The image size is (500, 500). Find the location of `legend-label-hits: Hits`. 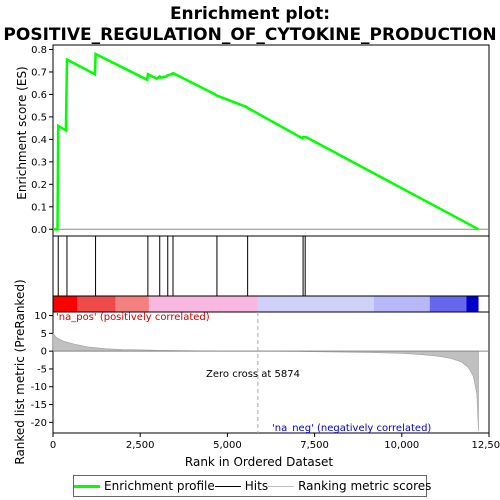

legend-label-hits: Hits is located at coordinates (256, 486).